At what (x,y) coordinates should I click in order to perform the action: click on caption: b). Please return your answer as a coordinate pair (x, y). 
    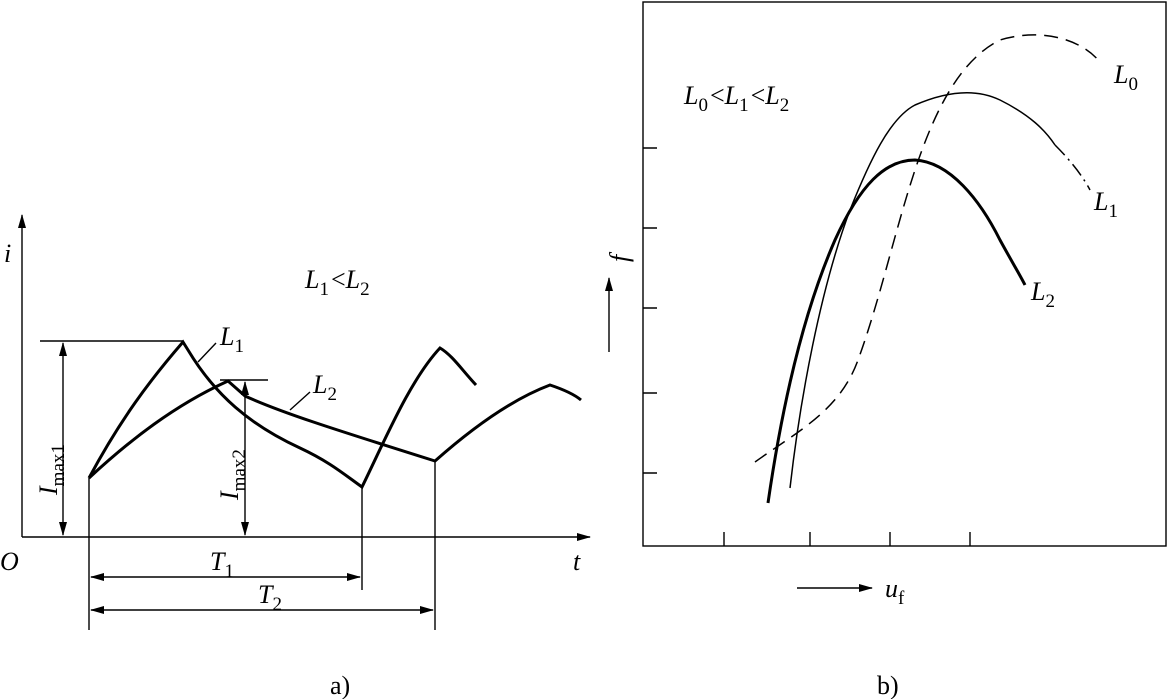
    Looking at the image, I should click on (888, 685).